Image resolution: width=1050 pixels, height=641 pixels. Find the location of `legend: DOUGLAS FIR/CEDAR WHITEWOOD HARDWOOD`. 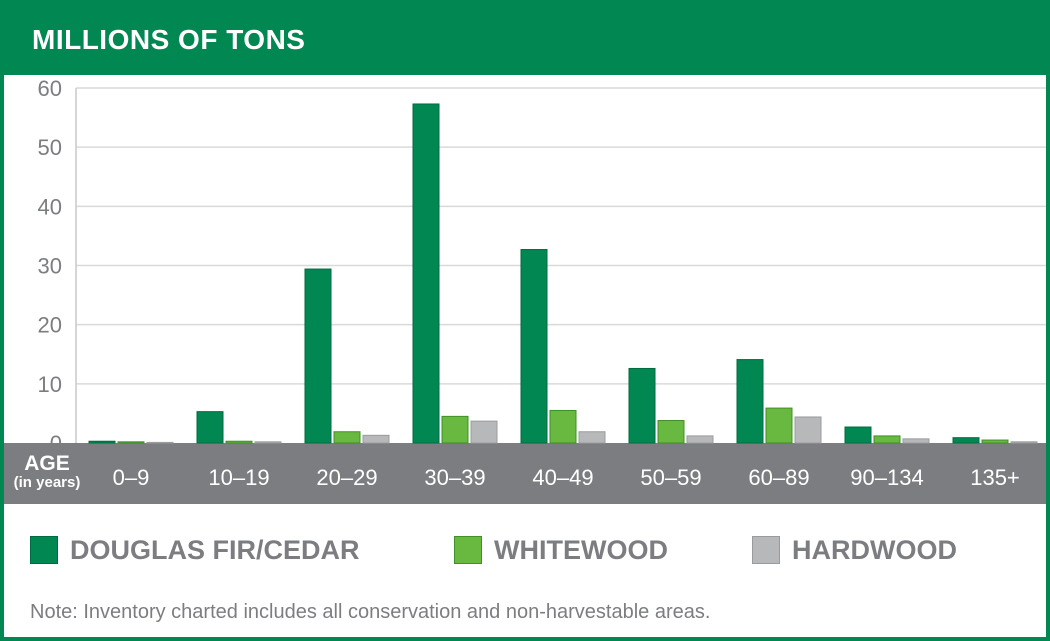

legend: DOUGLAS FIR/CEDAR WHITEWOOD HARDWOOD is located at coordinates (525, 553).